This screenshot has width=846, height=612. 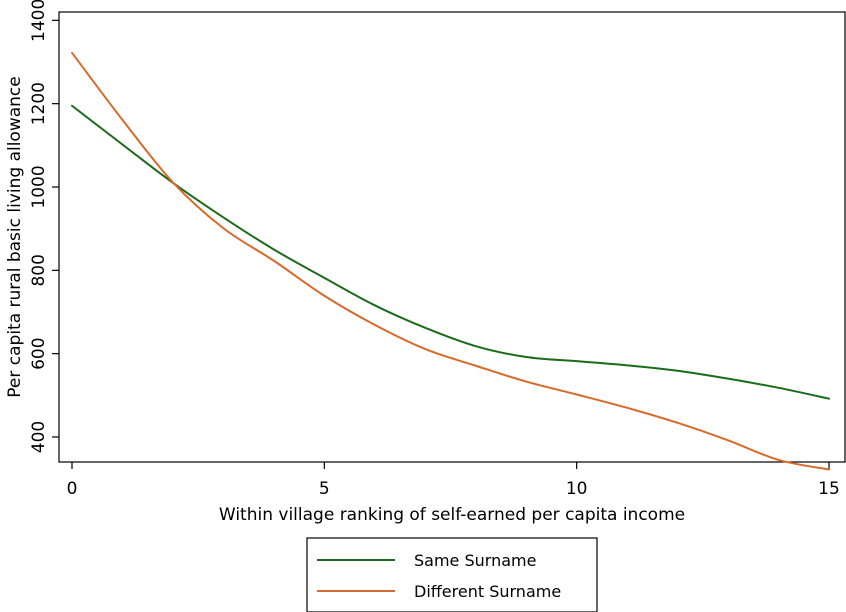 What do you see at coordinates (44, 226) in the screenshot?
I see `y-axis: 400 600 800 1000 1200 1400` at bounding box center [44, 226].